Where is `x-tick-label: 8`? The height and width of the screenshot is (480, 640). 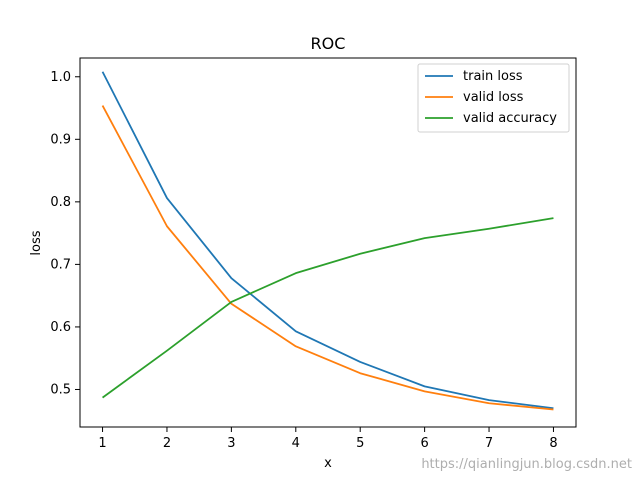 x-tick-label: 8 is located at coordinates (553, 443).